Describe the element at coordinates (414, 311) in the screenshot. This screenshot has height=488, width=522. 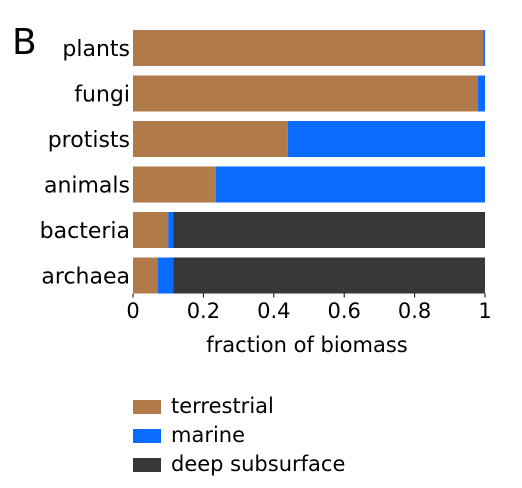
I see `x-tick-label: 0.8` at that location.